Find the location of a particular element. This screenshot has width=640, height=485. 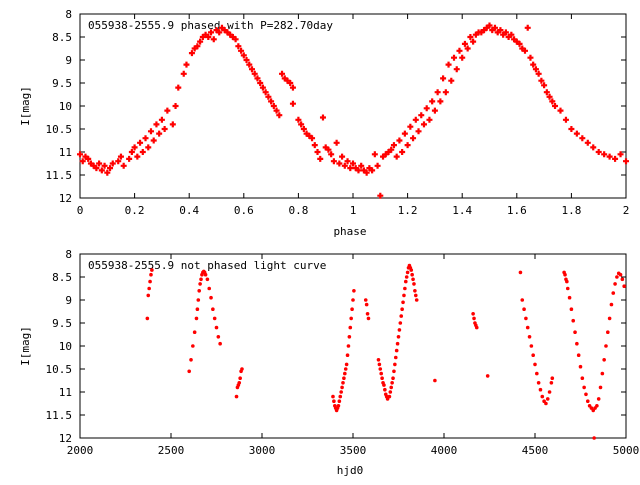

bottom-chart-xlabel: hjd0 is located at coordinates (350, 470).